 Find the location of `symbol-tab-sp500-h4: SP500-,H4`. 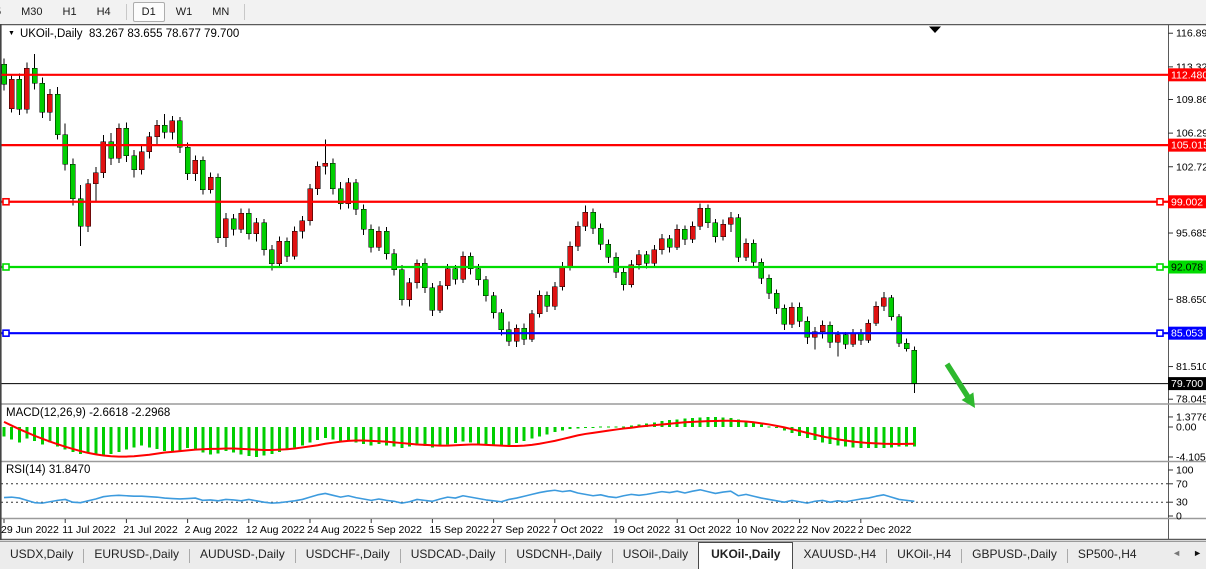

symbol-tab-sp500-h4: SP500-,H4 is located at coordinates (1107, 554).